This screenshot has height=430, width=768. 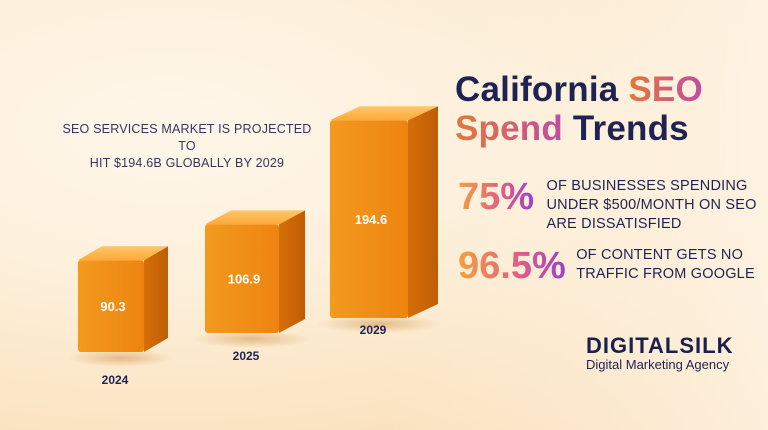 What do you see at coordinates (647, 186) in the screenshot?
I see `stat-line: OF BUSINESSES SPENDING` at bounding box center [647, 186].